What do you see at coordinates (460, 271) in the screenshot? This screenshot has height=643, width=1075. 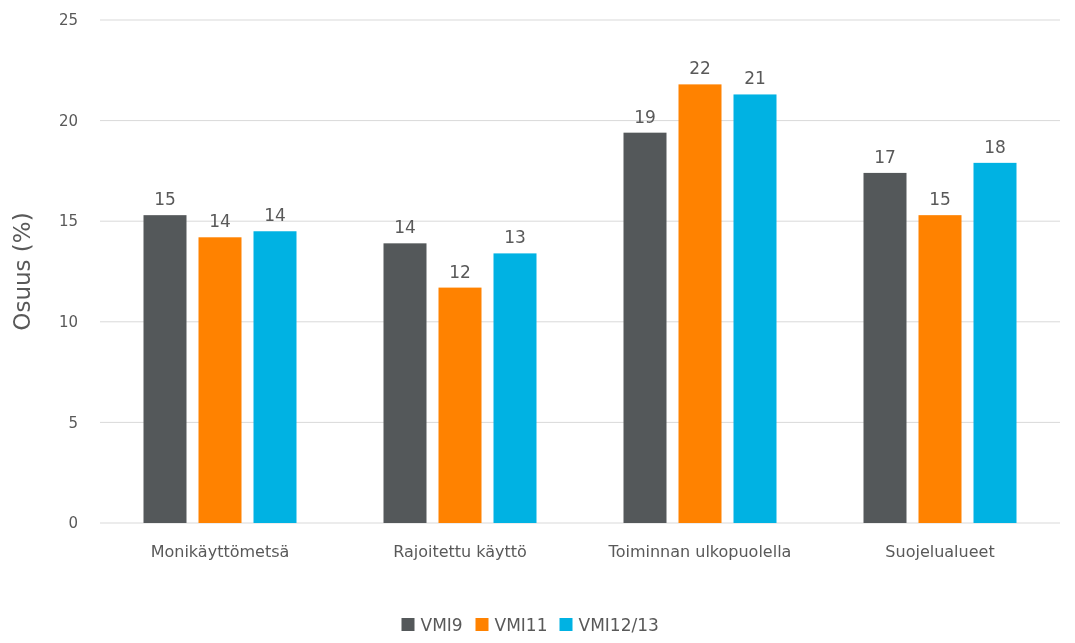 I see `data-label: 12` at bounding box center [460, 271].